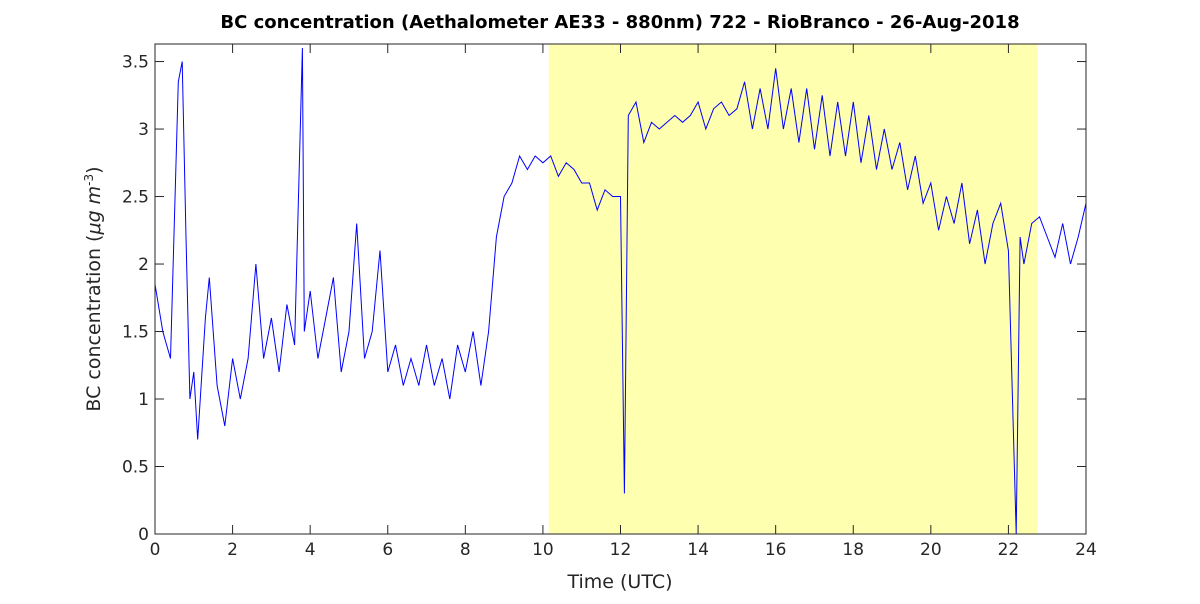 The image size is (1200, 604). Describe the element at coordinates (143, 130) in the screenshot. I see `y-tick-label: 3` at that location.